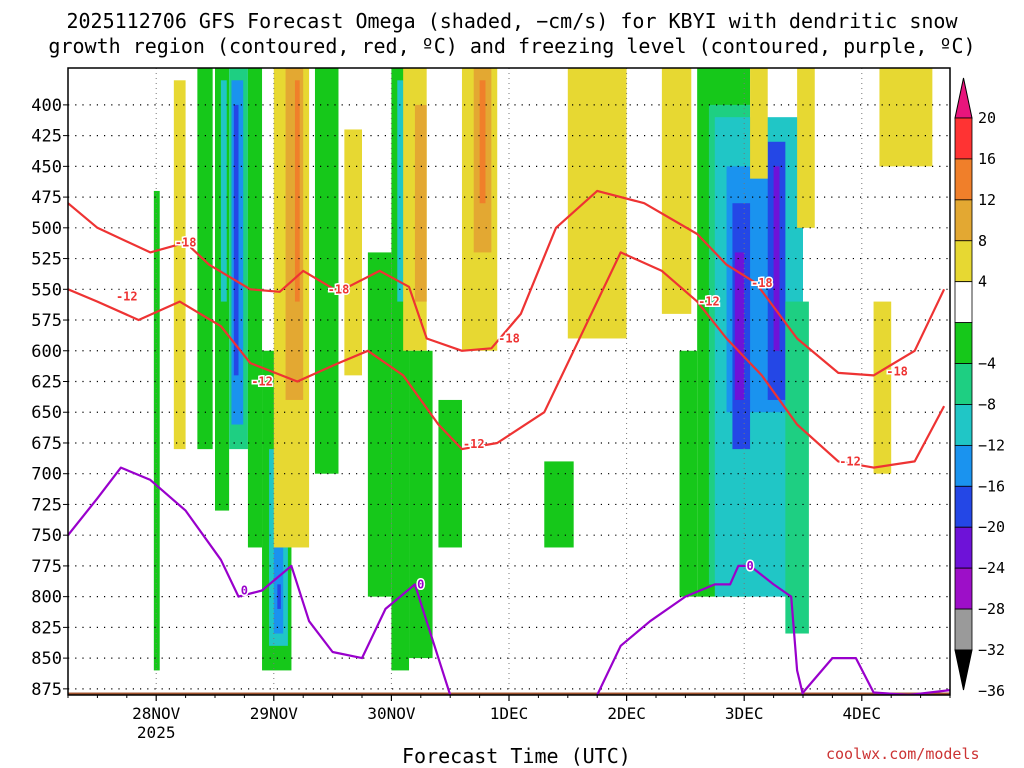 The width and height of the screenshot is (1024, 768). What do you see at coordinates (46, 167) in the screenshot?
I see `y-tick-label: 450` at bounding box center [46, 167].